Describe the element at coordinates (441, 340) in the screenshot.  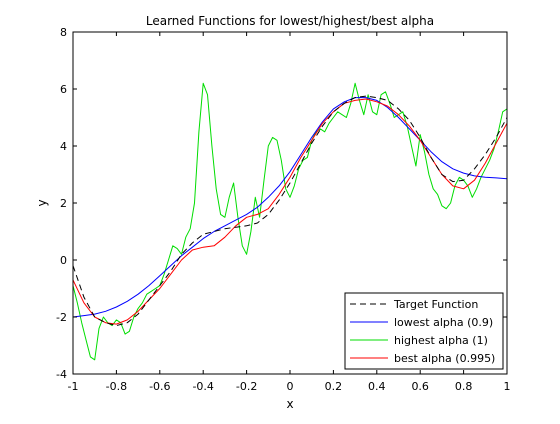
I see `legend-label: highest alpha (1)` at that location.